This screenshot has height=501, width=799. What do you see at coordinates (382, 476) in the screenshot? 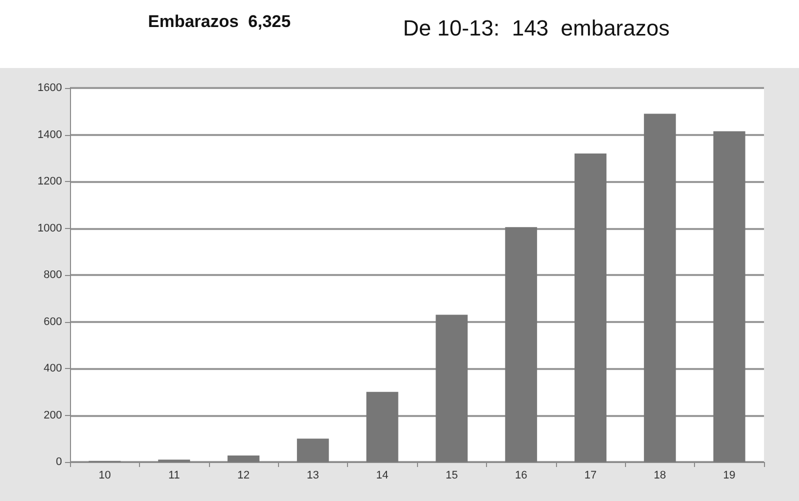
I see `x-tick-label: 14` at bounding box center [382, 476].